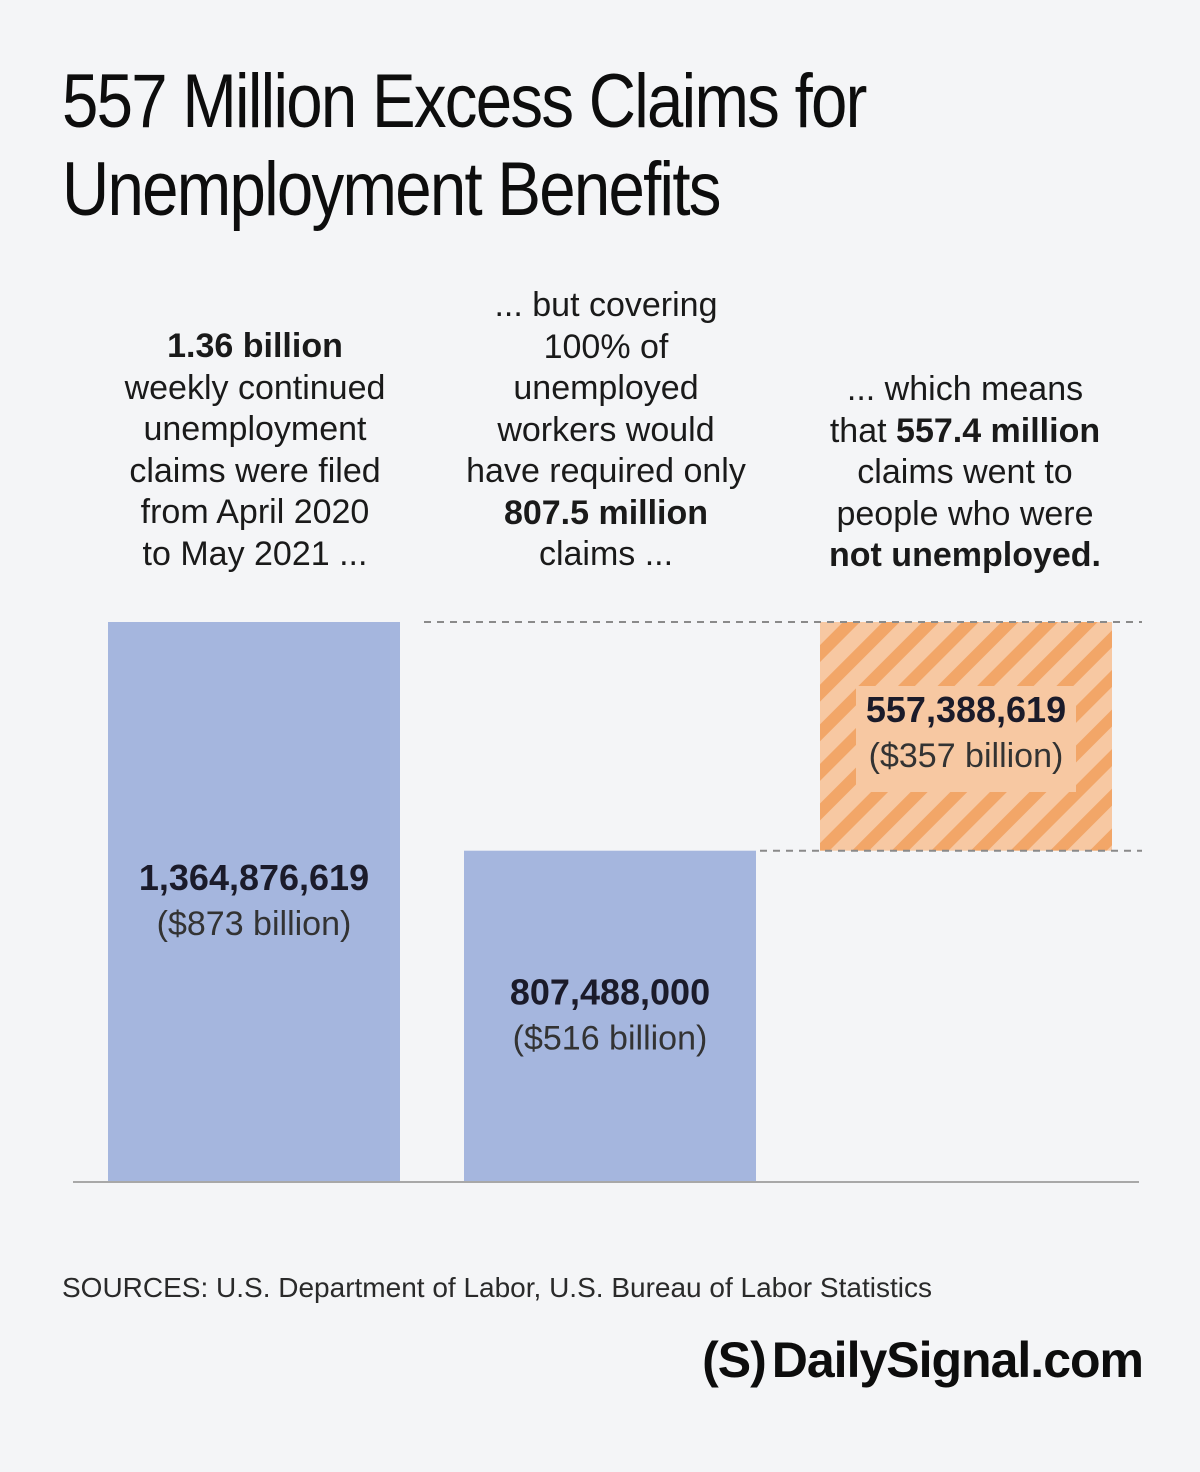 This screenshot has height=1472, width=1200. Describe the element at coordinates (966, 756) in the screenshot. I see `bar-dollar-label: ($357 billion)` at that location.